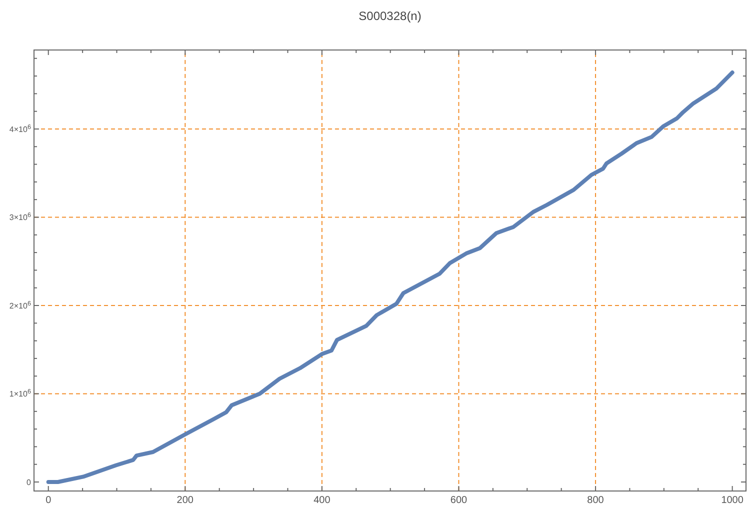 This screenshot has width=750, height=508. Describe the element at coordinates (732, 500) in the screenshot. I see `x-tick-label: 1000` at that location.